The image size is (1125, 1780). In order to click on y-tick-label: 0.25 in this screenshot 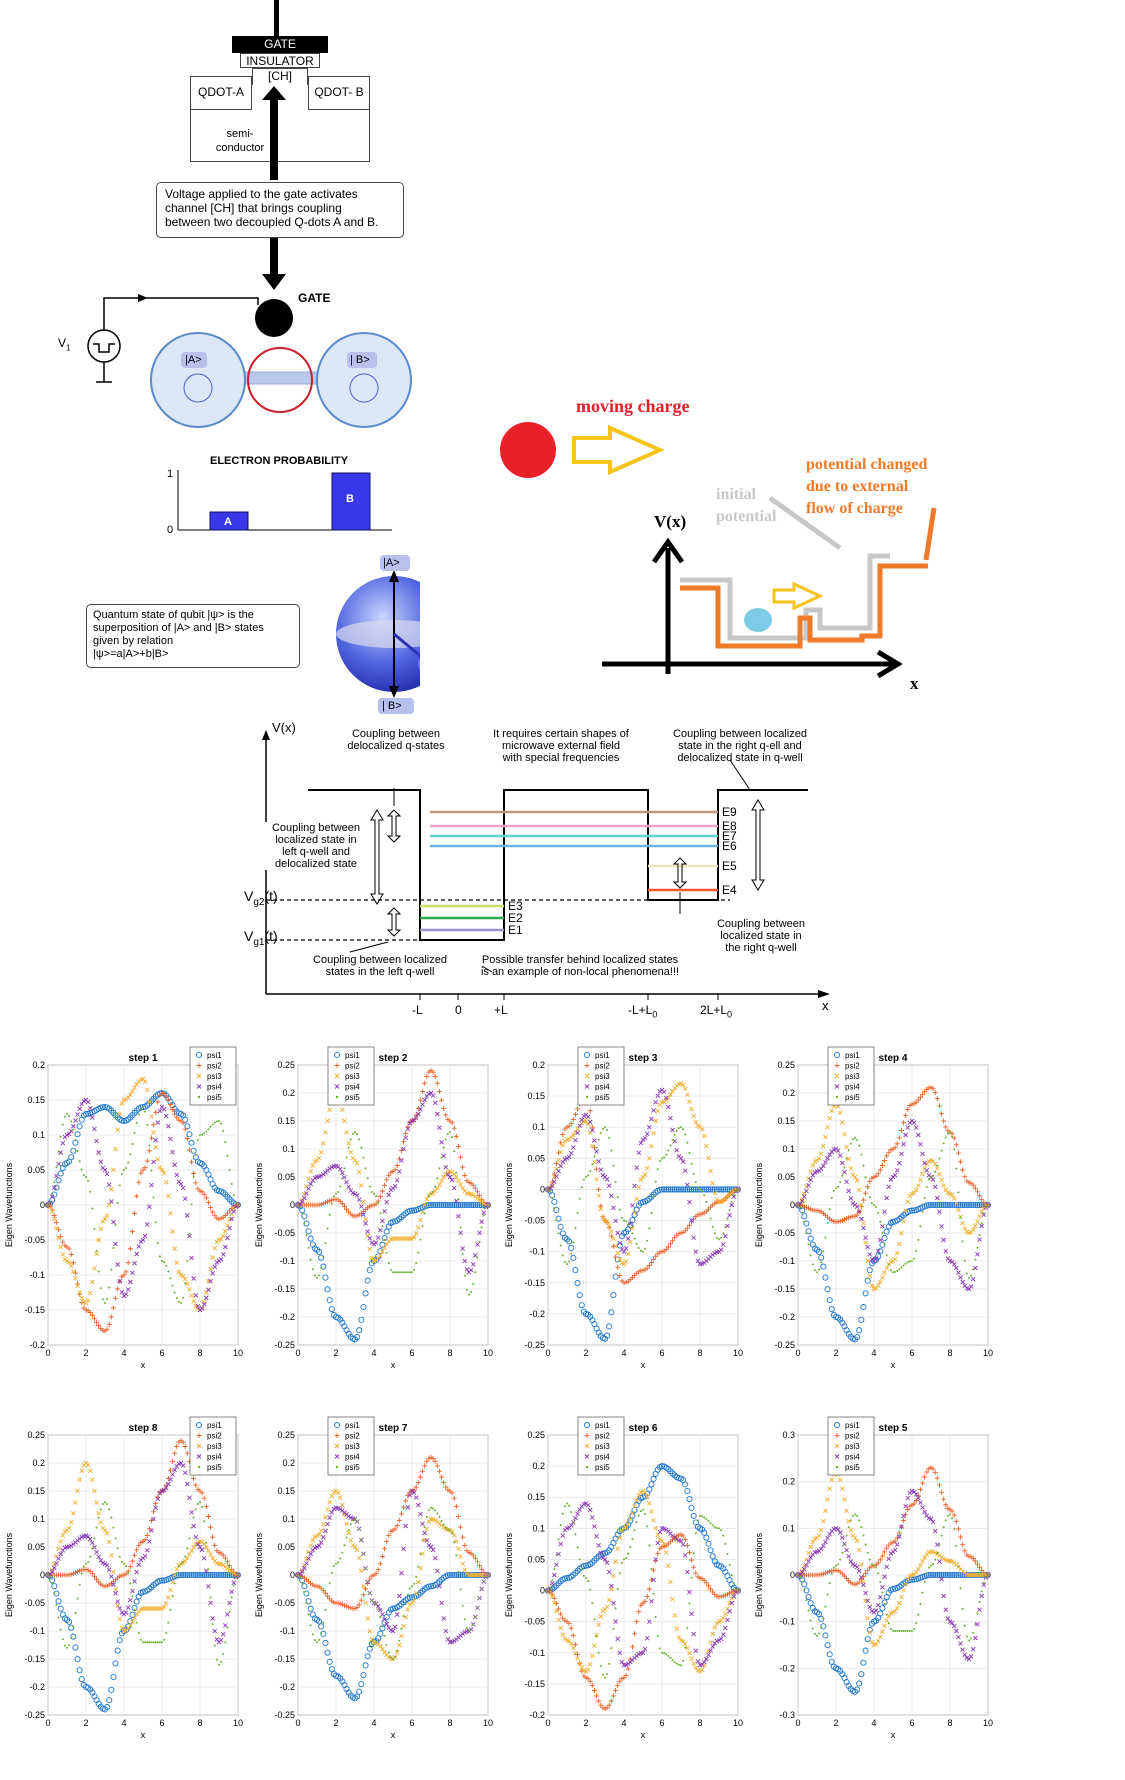, I will do `click(536, 1435)`.